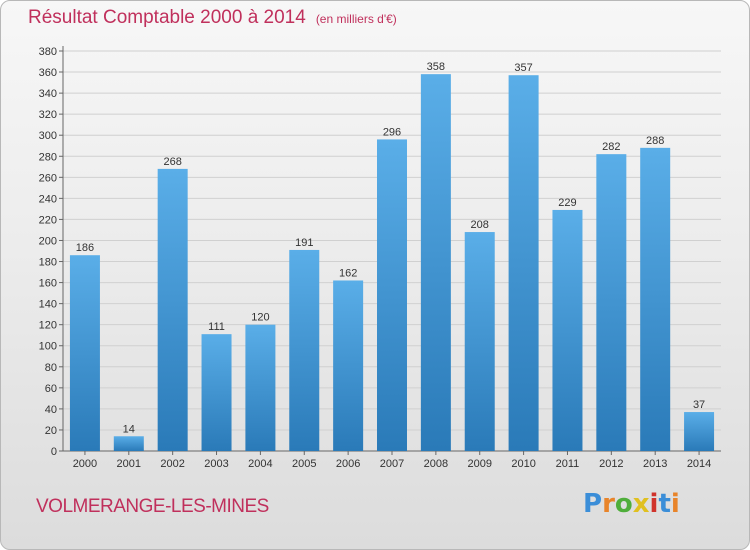 This screenshot has width=750, height=550. What do you see at coordinates (48, 178) in the screenshot?
I see `y-tick-label: 260` at bounding box center [48, 178].